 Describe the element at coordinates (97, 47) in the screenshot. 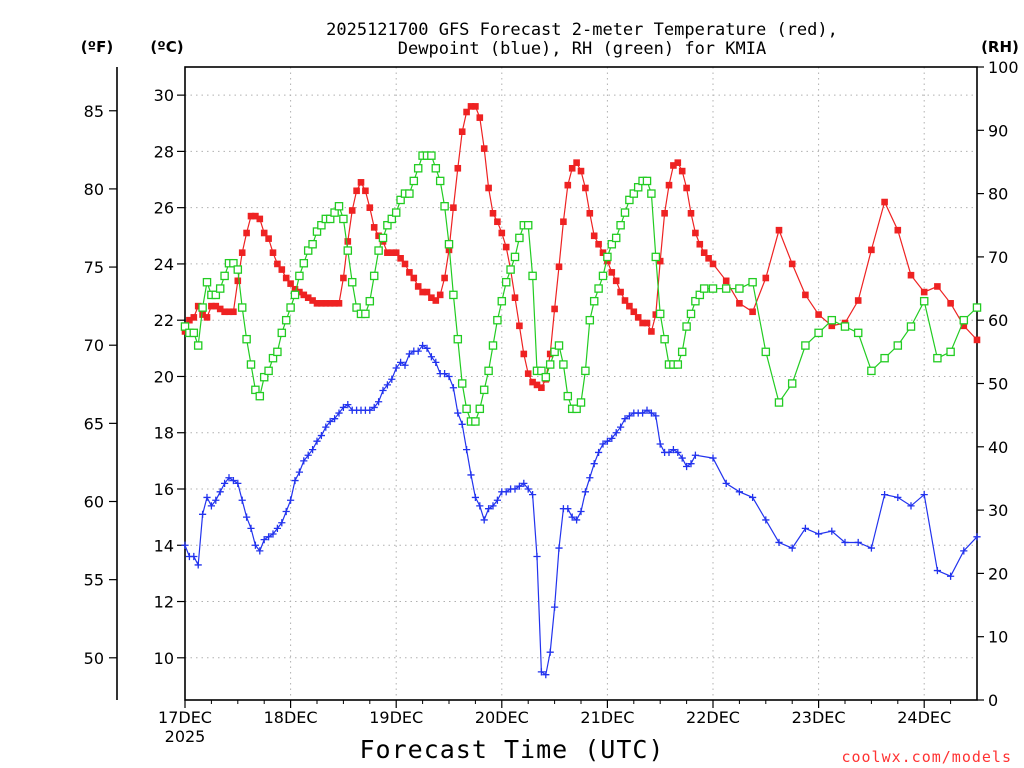

I see `fahrenheit-unit-label: (ºF)` at that location.